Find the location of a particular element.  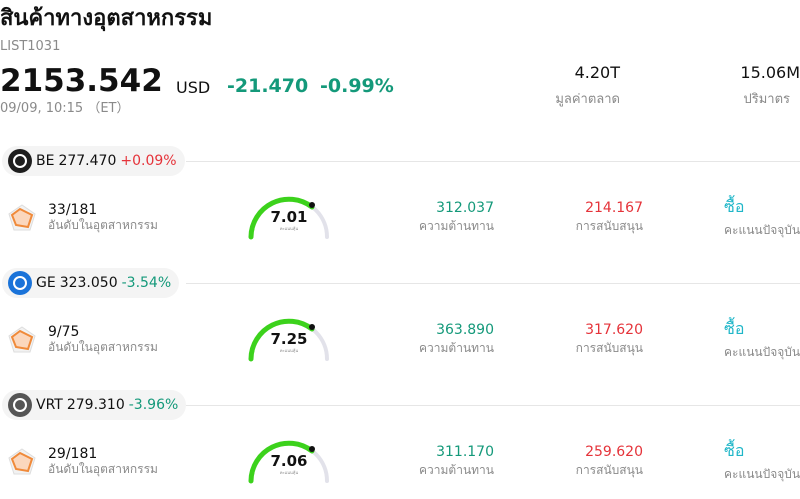

stock-price: 323.050 is located at coordinates (88, 283).